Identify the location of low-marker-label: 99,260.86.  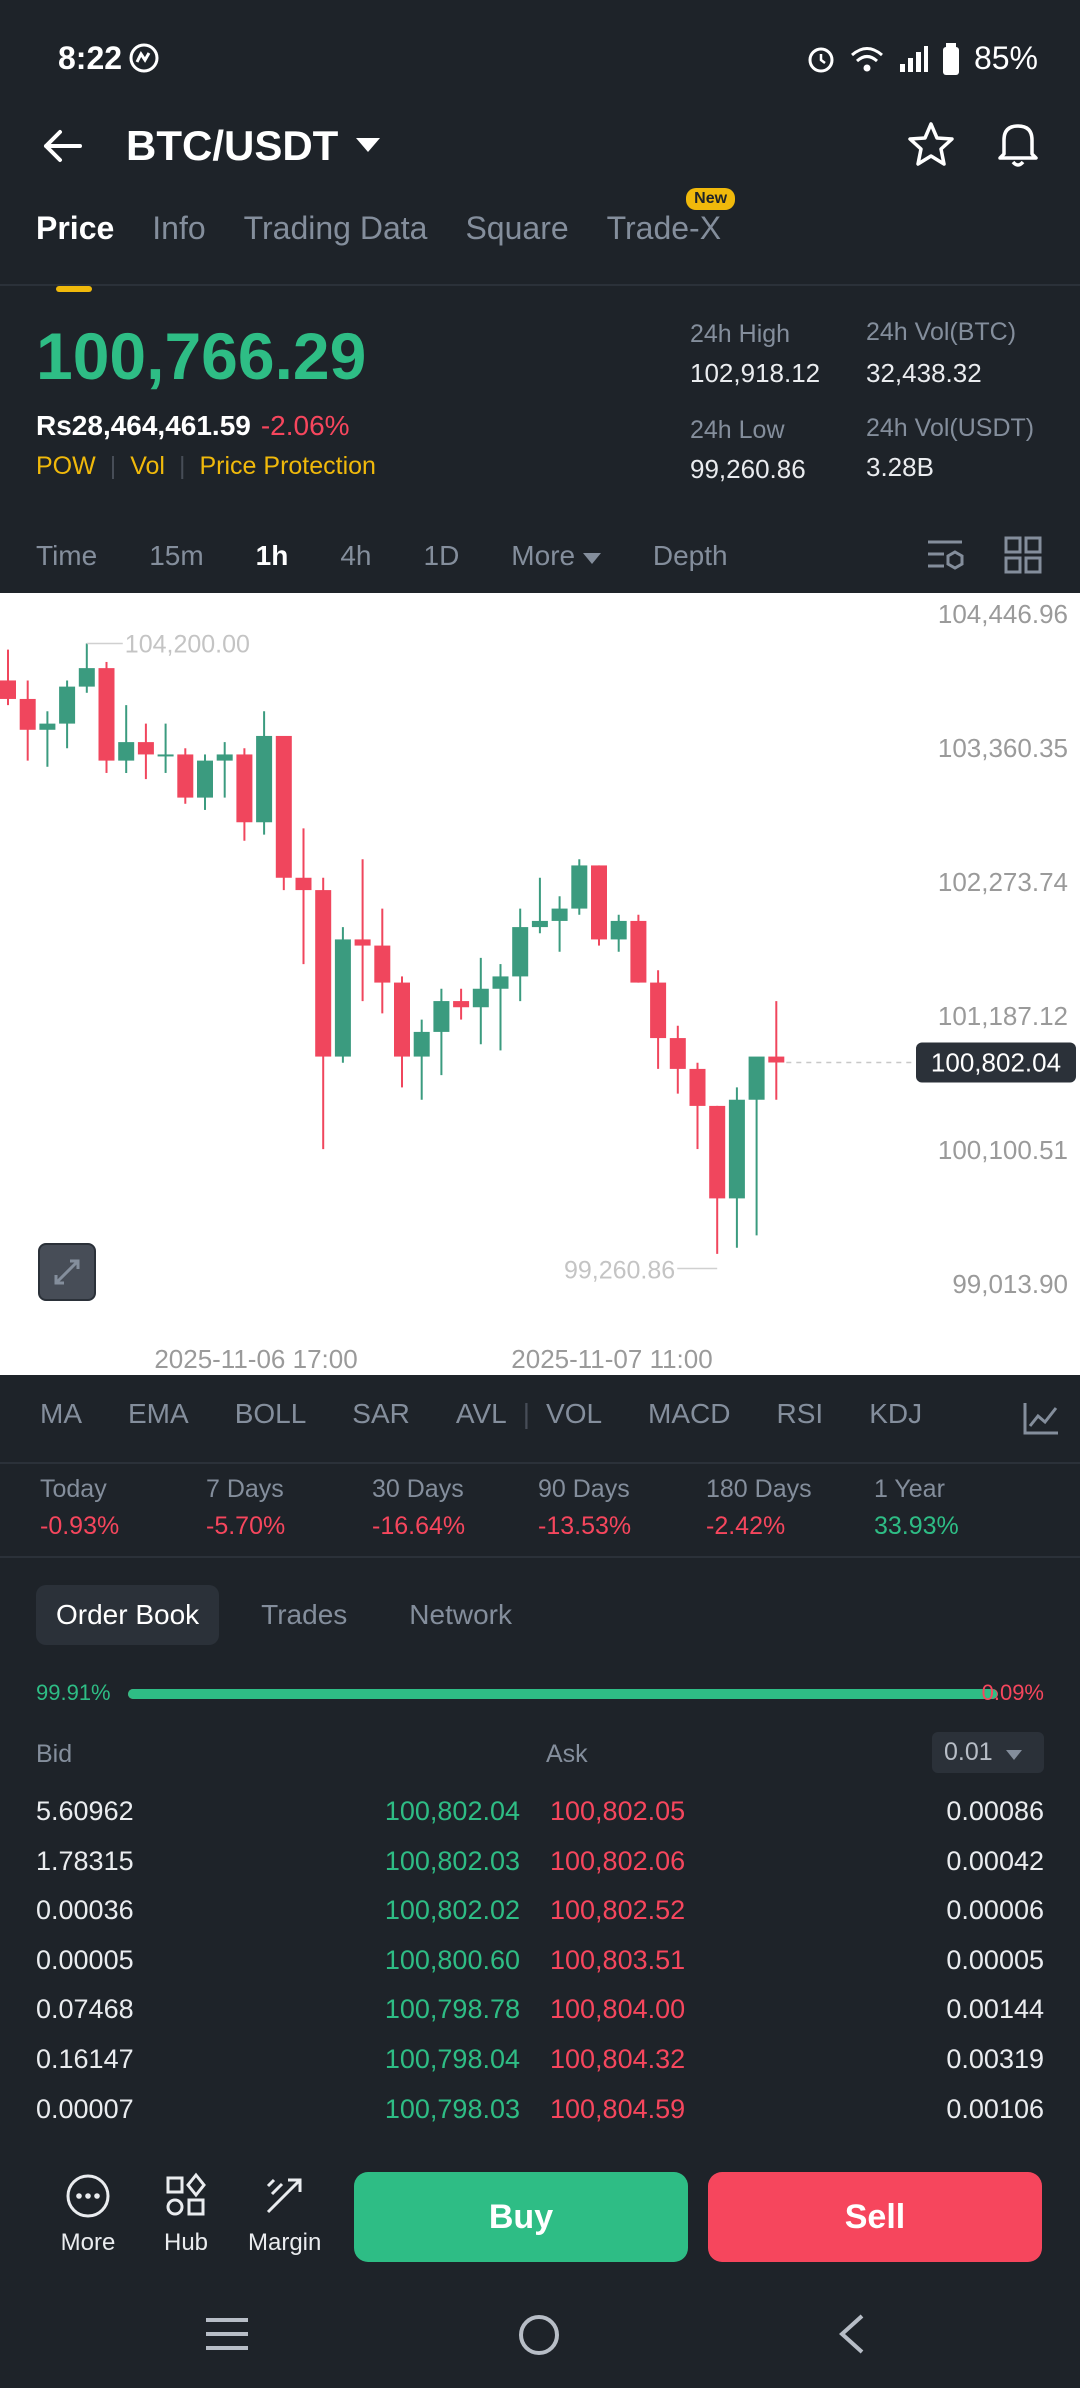
(619, 1271).